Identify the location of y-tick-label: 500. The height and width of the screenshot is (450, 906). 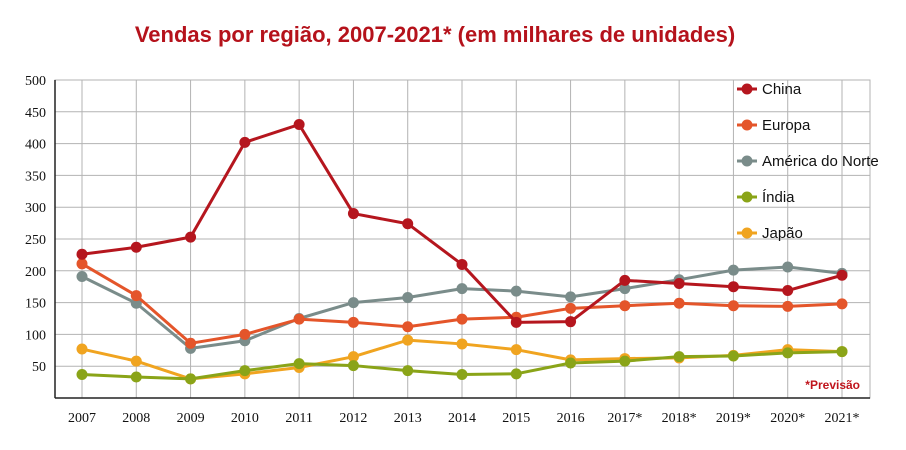
(35, 81).